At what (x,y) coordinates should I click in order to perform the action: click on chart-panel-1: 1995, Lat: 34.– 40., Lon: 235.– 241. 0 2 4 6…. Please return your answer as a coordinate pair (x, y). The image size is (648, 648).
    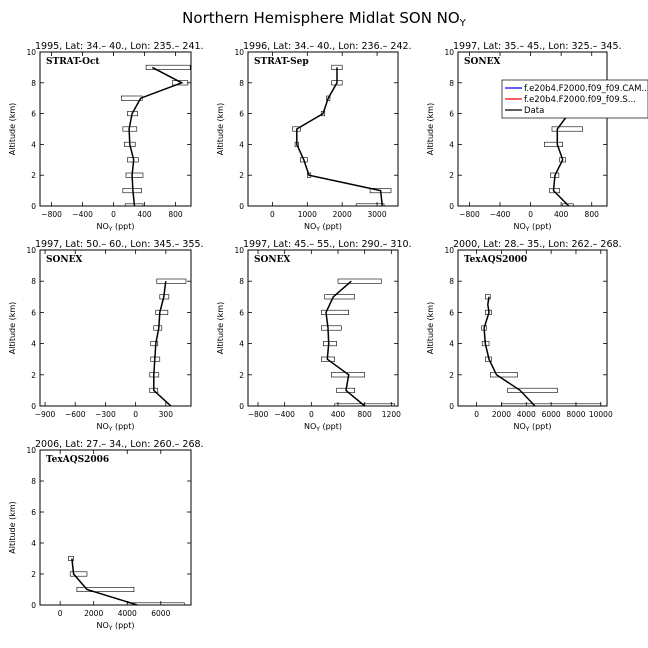
    Looking at the image, I should click on (106, 137).